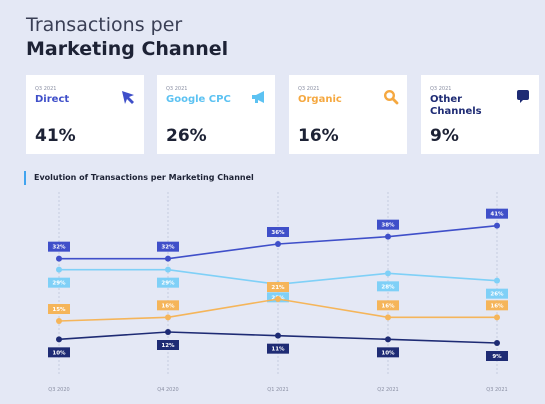 The height and width of the screenshot is (404, 545). Describe the element at coordinates (186, 136) in the screenshot. I see `card-value: 26%` at that location.